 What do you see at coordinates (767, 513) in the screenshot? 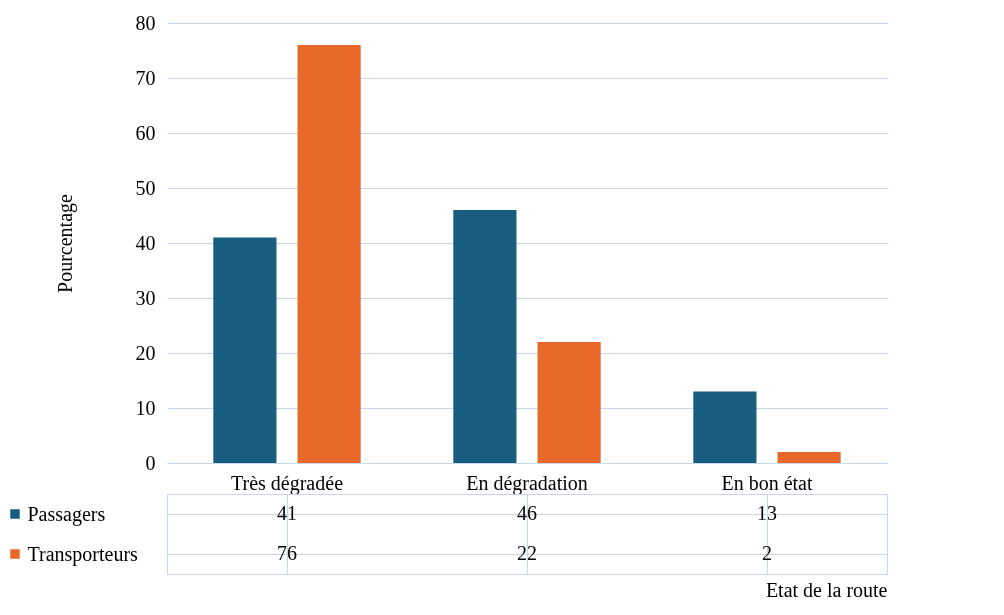
I see `data-label: 13` at bounding box center [767, 513].